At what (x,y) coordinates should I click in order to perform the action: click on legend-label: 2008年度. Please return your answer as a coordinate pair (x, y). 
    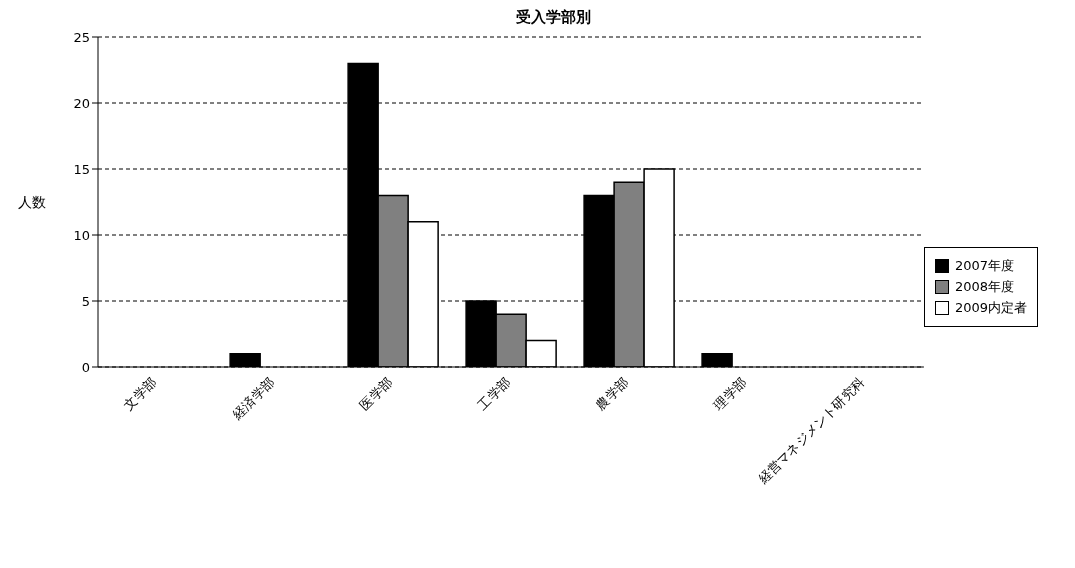
    Looking at the image, I should click on (984, 287).